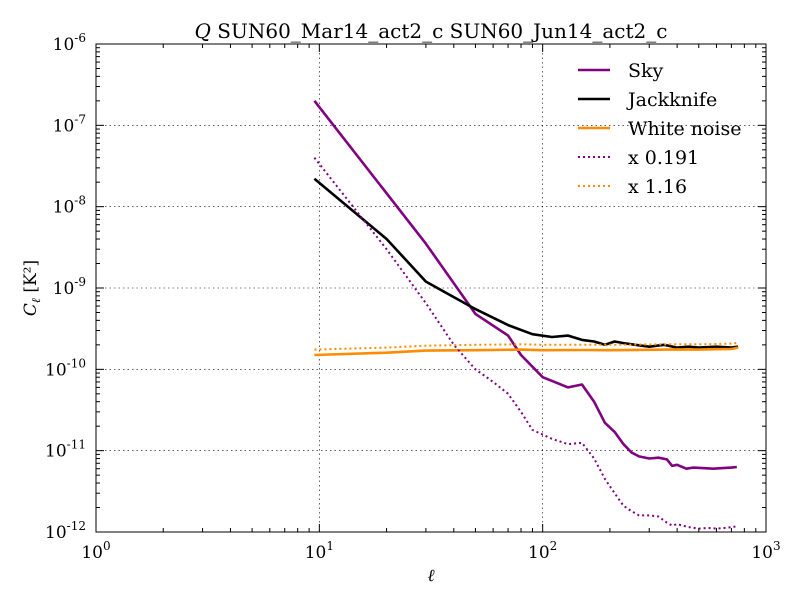 This screenshot has height=600, width=800. I want to click on y-axis-title-unit: [K²], so click(31, 276).